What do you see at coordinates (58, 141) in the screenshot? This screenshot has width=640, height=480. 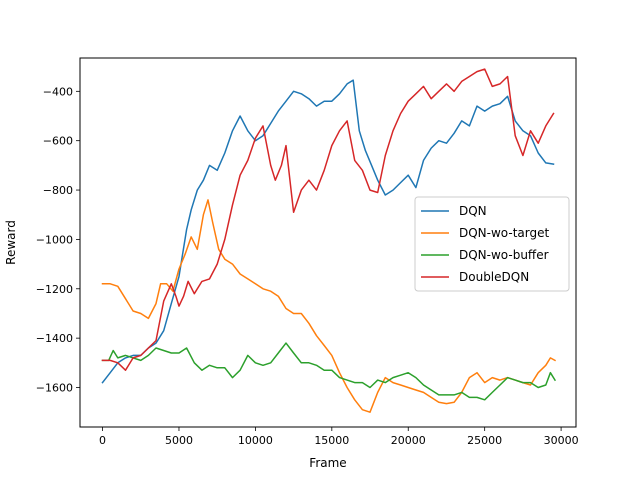 I see `y-tick-label: −600` at bounding box center [58, 141].